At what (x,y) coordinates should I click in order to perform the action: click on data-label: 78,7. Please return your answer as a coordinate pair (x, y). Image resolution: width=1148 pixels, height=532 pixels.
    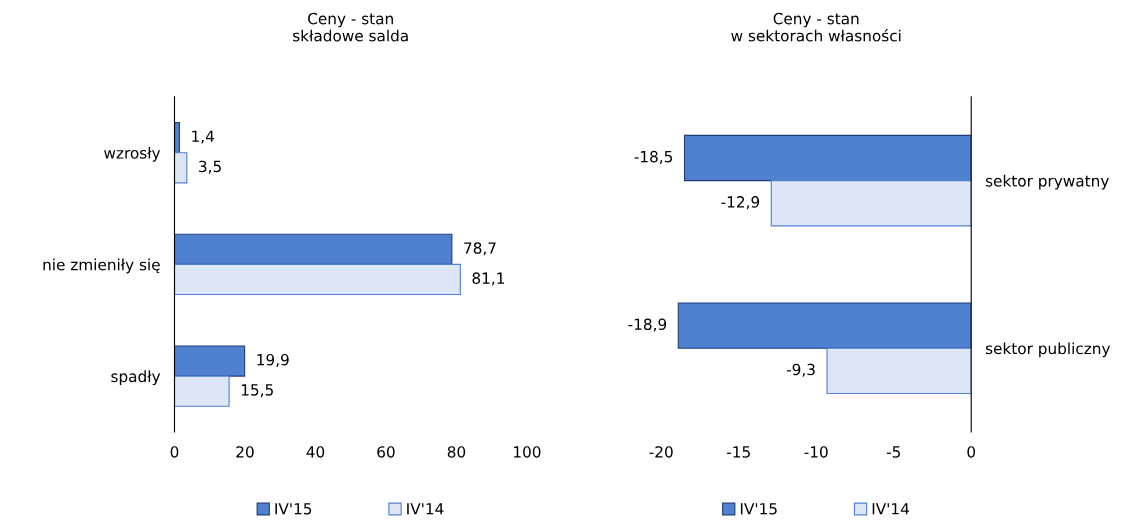
    Looking at the image, I should click on (480, 249).